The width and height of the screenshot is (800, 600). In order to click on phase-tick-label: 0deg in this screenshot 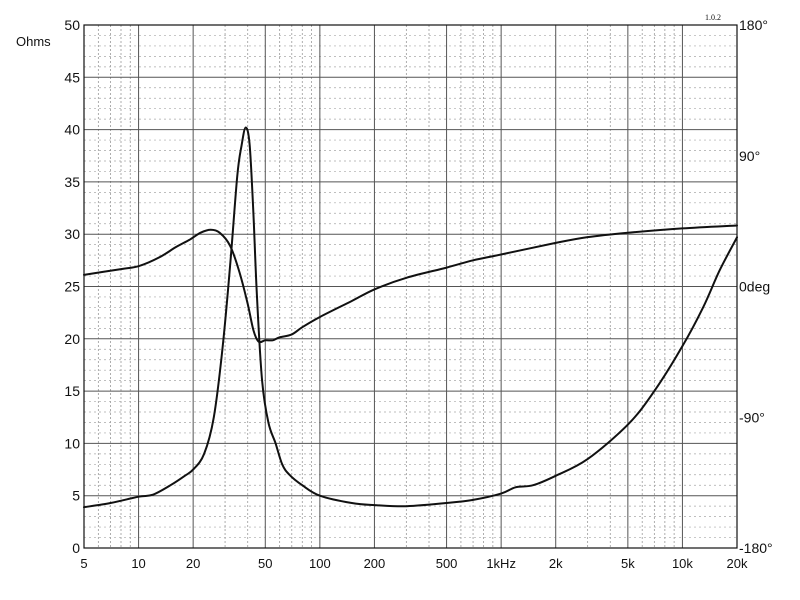, I will do `click(754, 287)`.